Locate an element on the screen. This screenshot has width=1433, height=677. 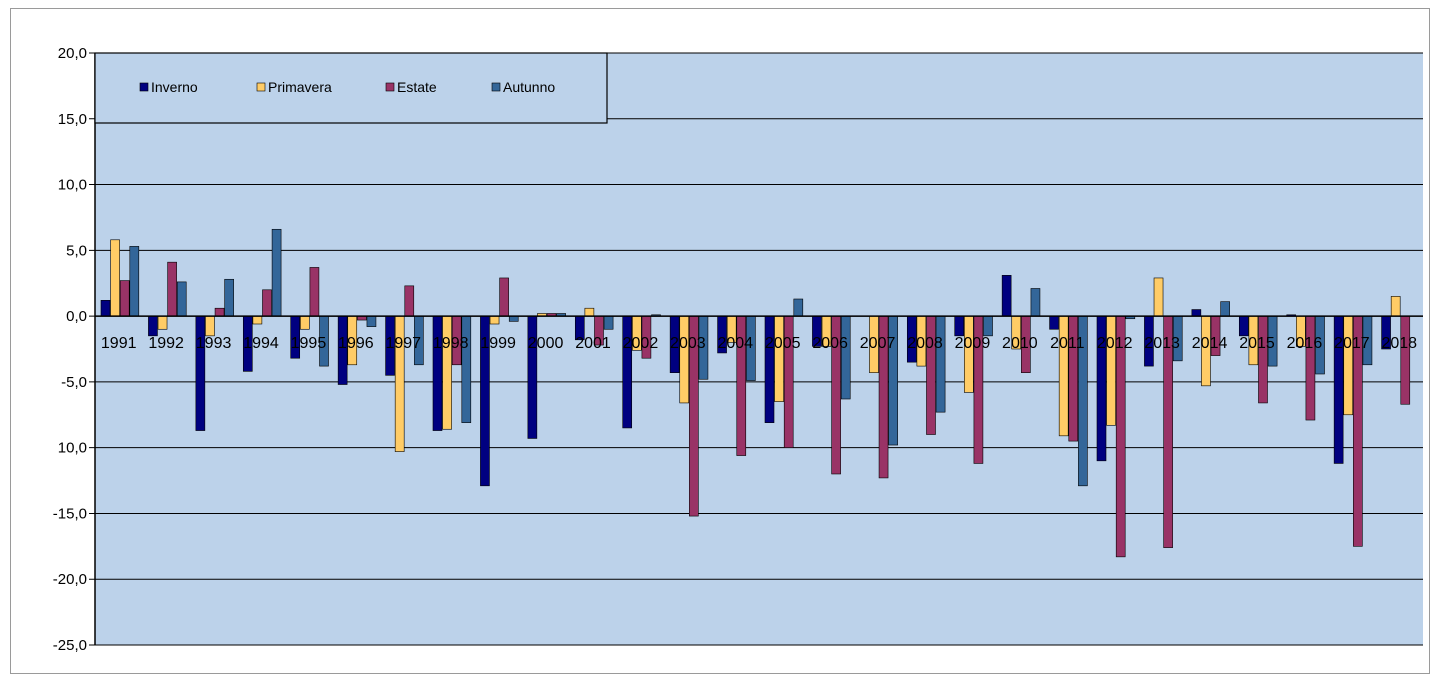
bar-estate-2012 is located at coordinates (1120, 436).